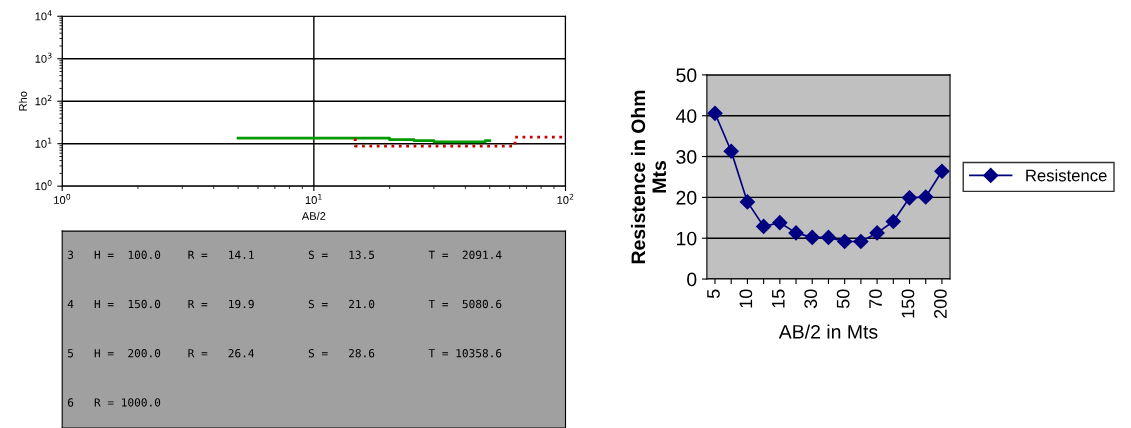 This screenshot has width=1131, height=428. What do you see at coordinates (687, 238) in the screenshot?
I see `y-tick-label: 10` at bounding box center [687, 238].